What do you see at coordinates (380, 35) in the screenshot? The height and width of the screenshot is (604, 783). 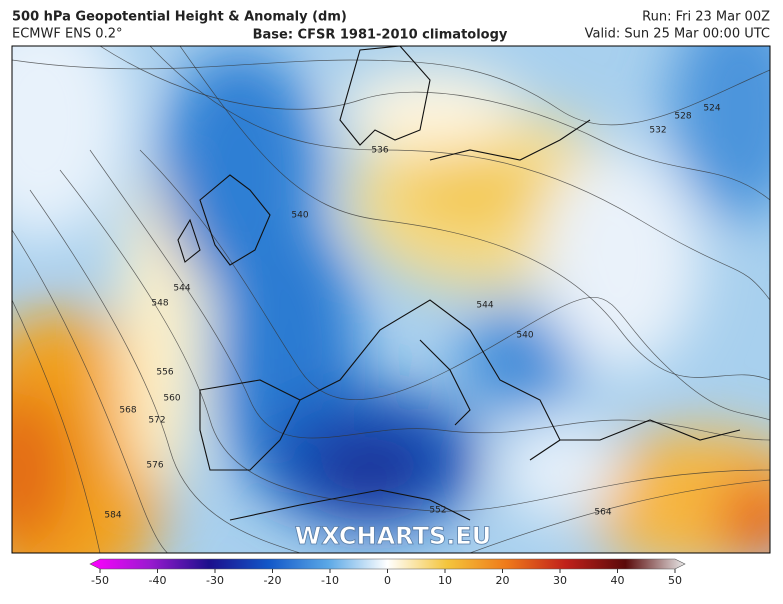 I see `base: Base: CFSR 1981-2010 climatology` at bounding box center [380, 35].